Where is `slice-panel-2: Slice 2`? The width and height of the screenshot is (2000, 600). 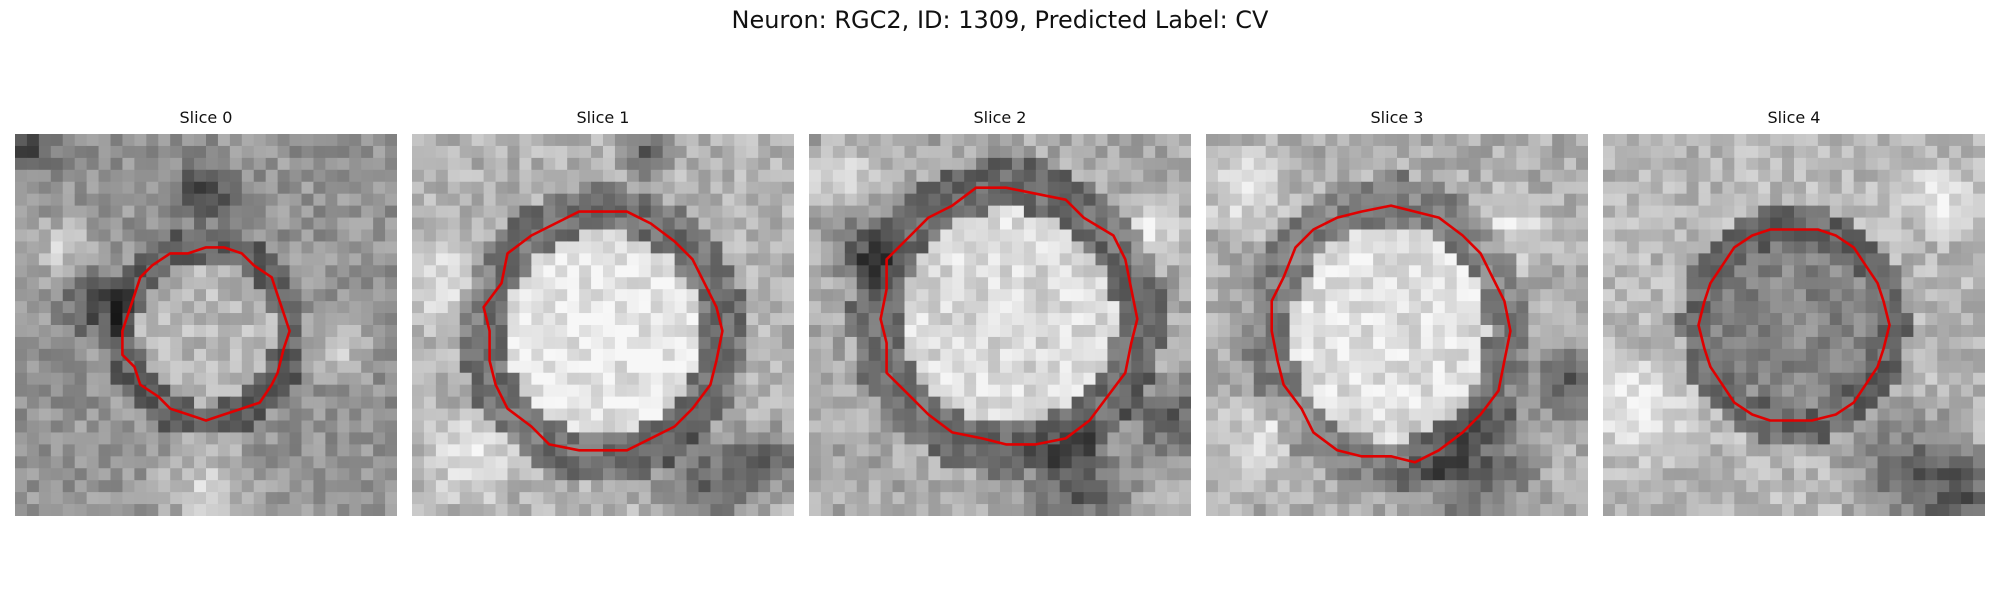 slice-panel-2: Slice 2 is located at coordinates (1000, 313).